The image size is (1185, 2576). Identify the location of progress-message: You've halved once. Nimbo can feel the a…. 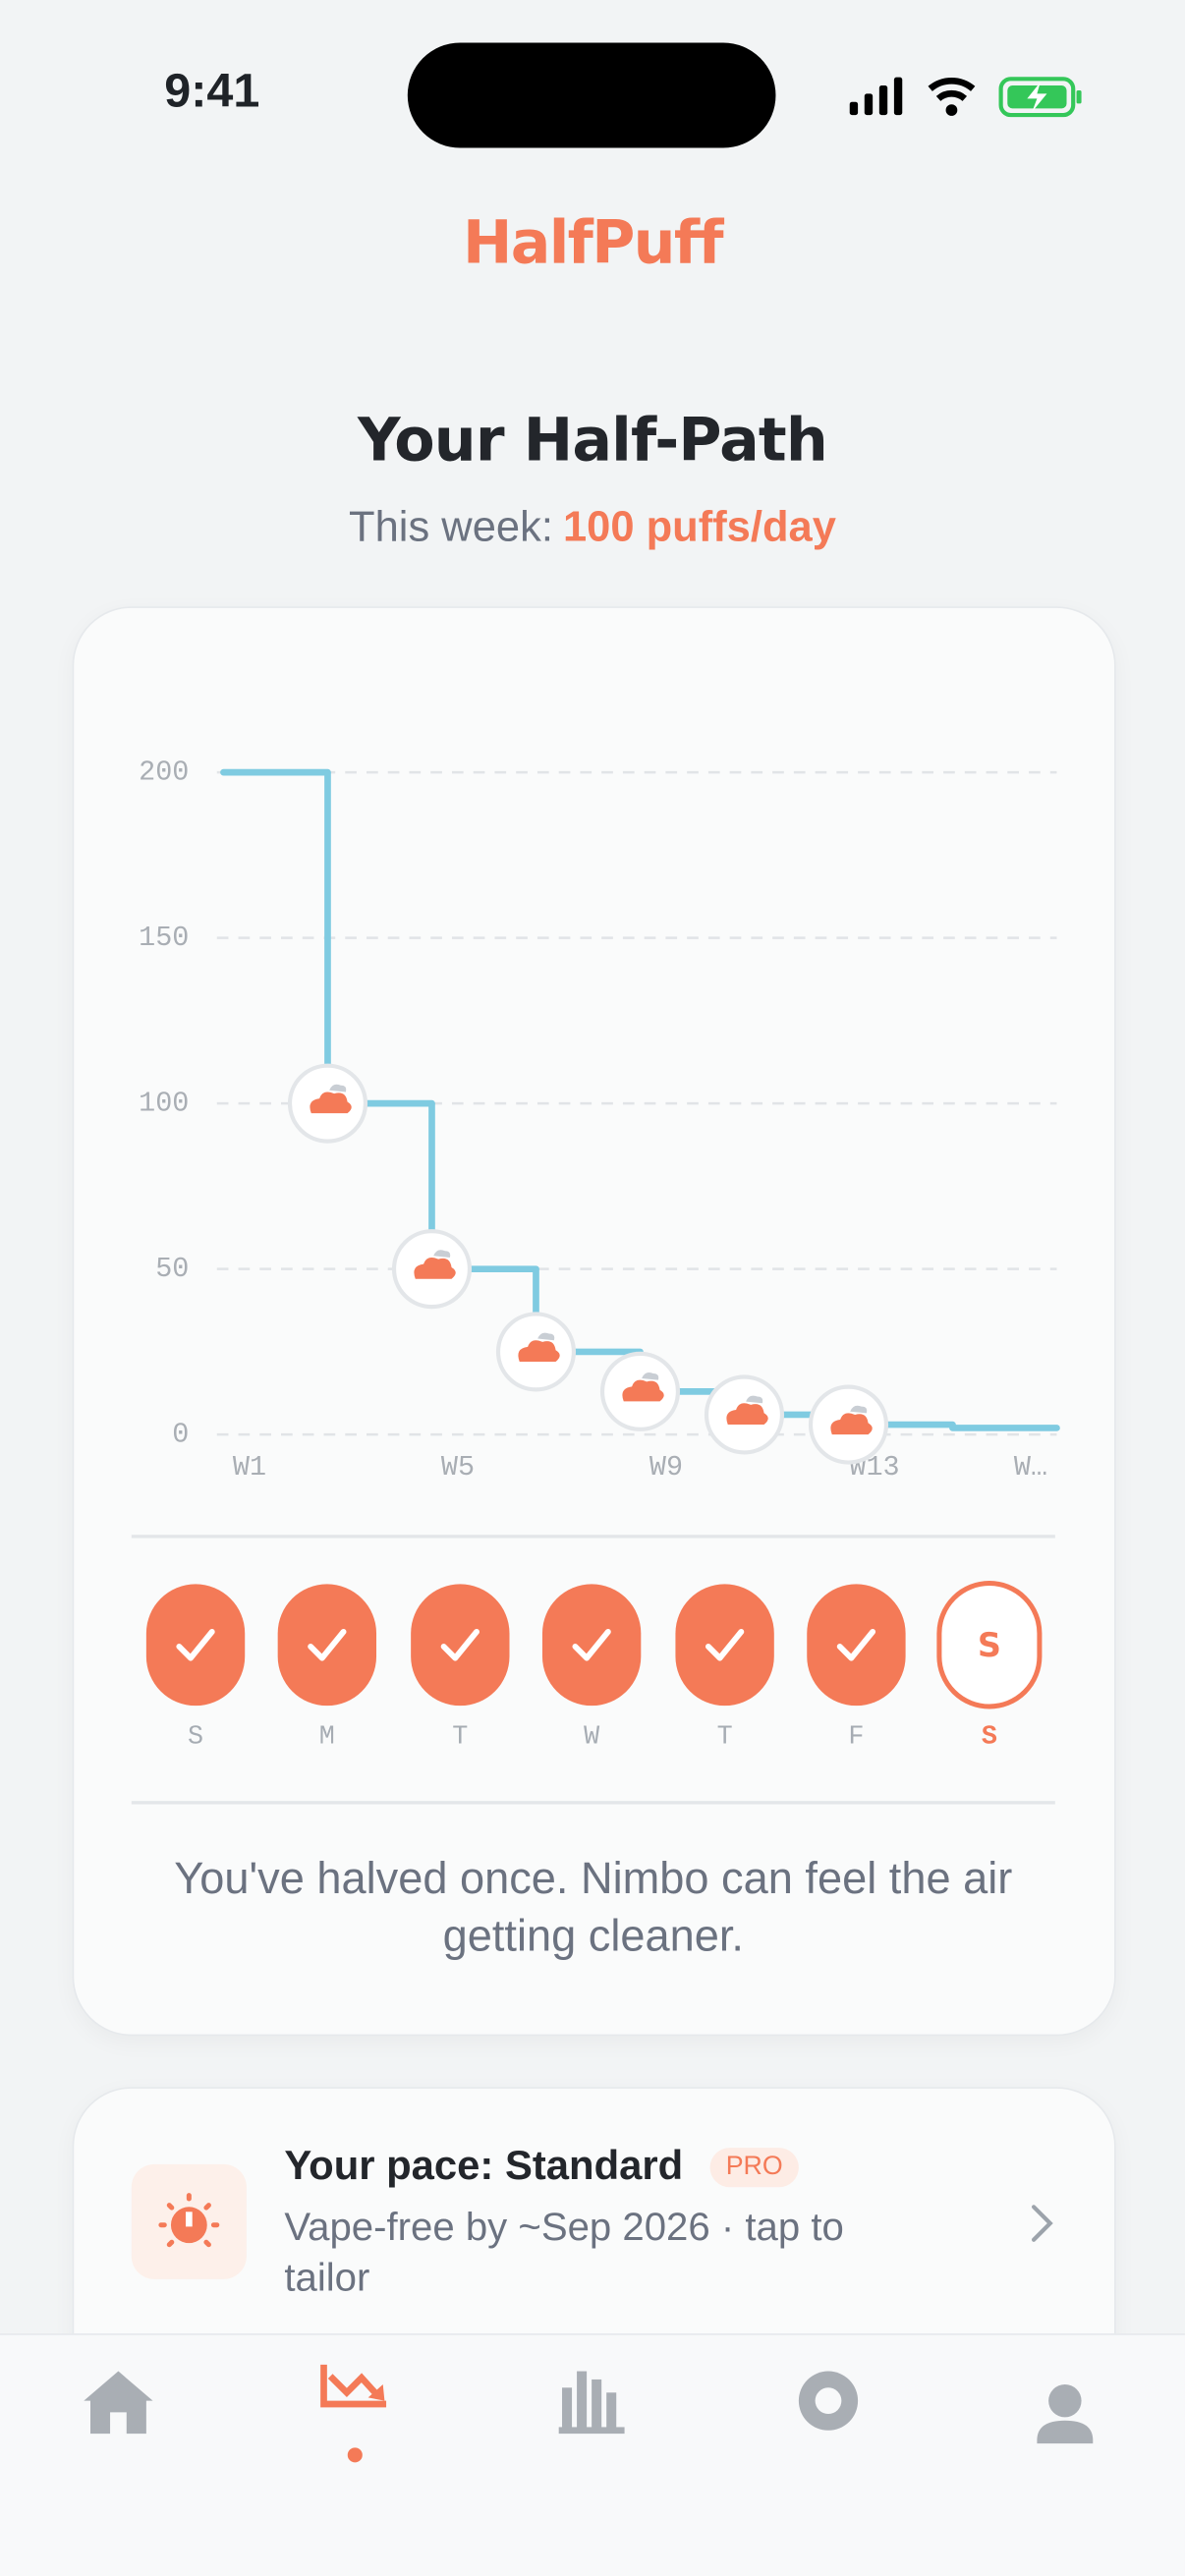
(594, 1907).